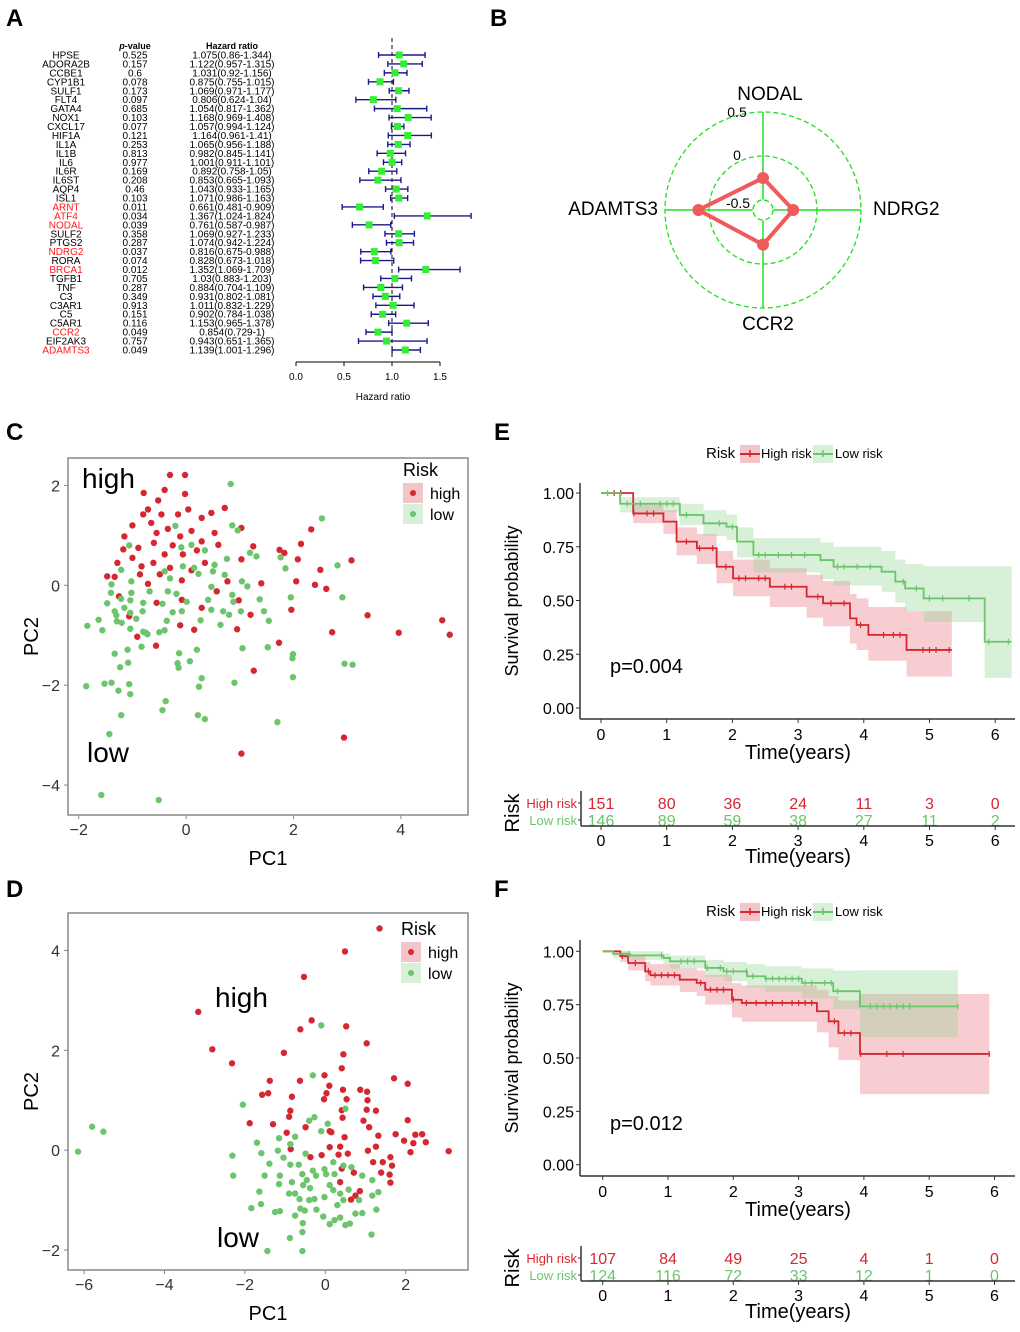  What do you see at coordinates (32, 1091) in the screenshot?
I see `y-axis-label: PC2` at bounding box center [32, 1091].